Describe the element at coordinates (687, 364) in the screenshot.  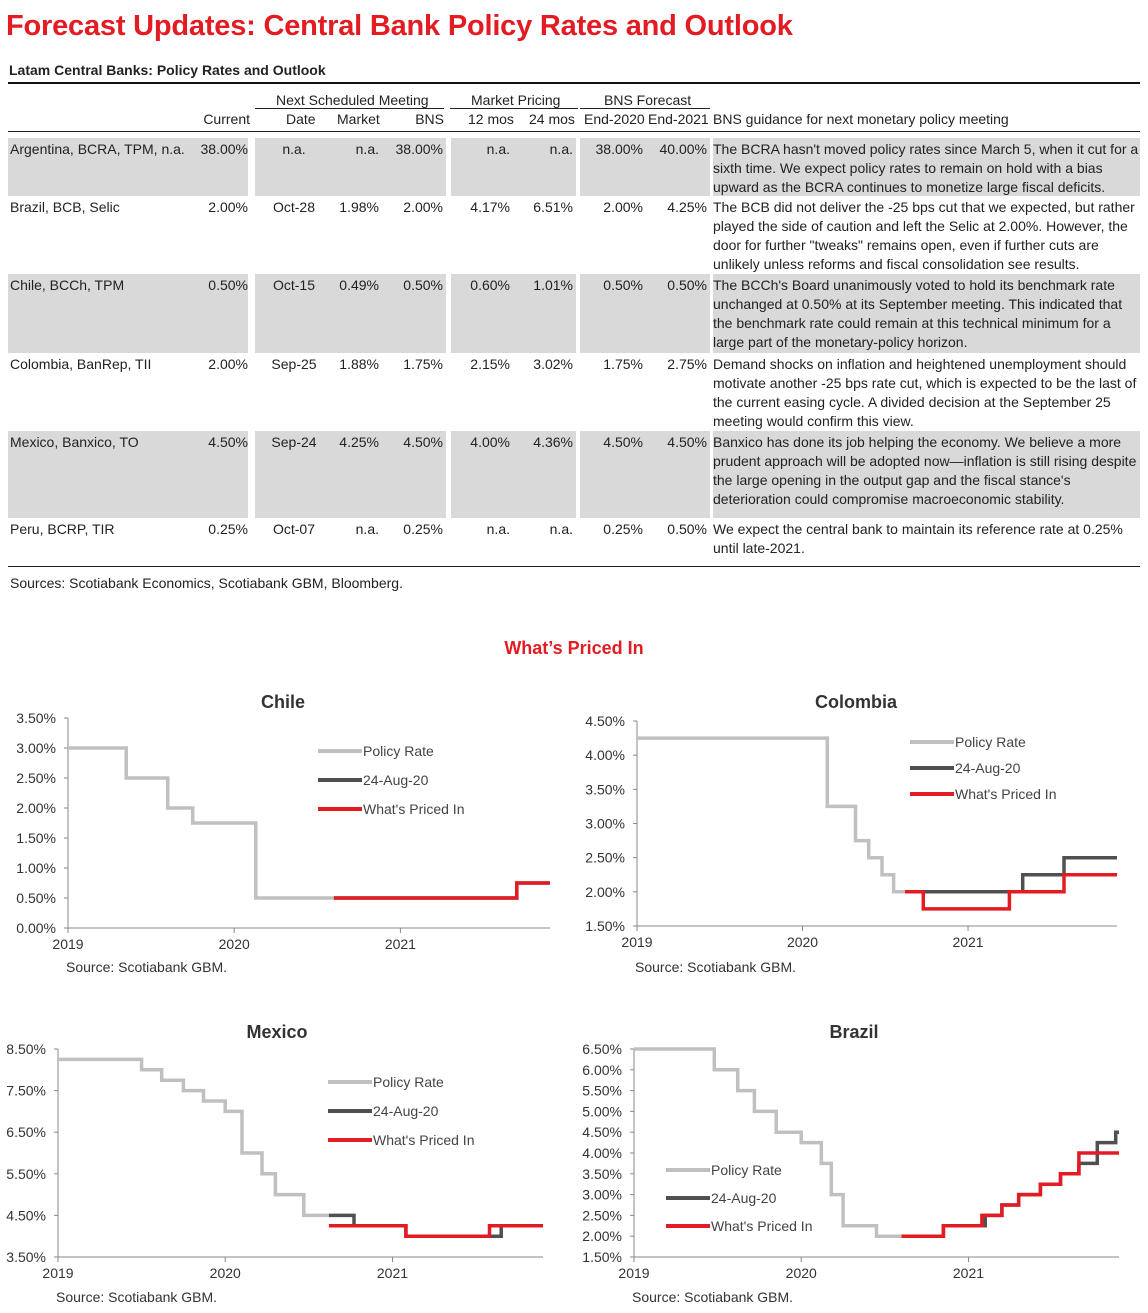
I see `cell-end2021: 2.75%` at that location.